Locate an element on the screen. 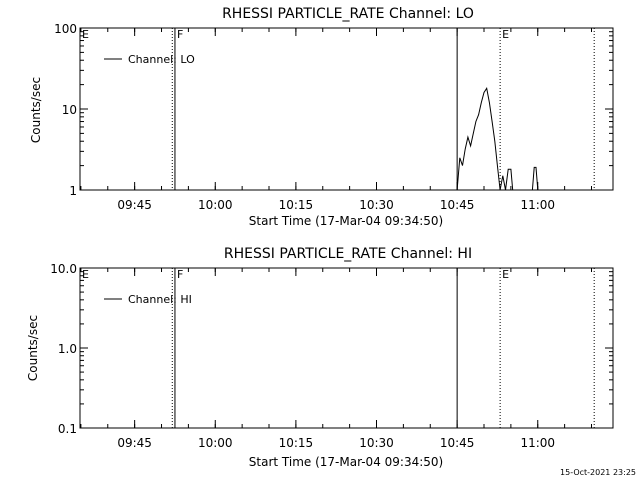 Image resolution: width=640 pixels, height=485 pixels. y-tick-label: 10.0 is located at coordinates (63, 269).